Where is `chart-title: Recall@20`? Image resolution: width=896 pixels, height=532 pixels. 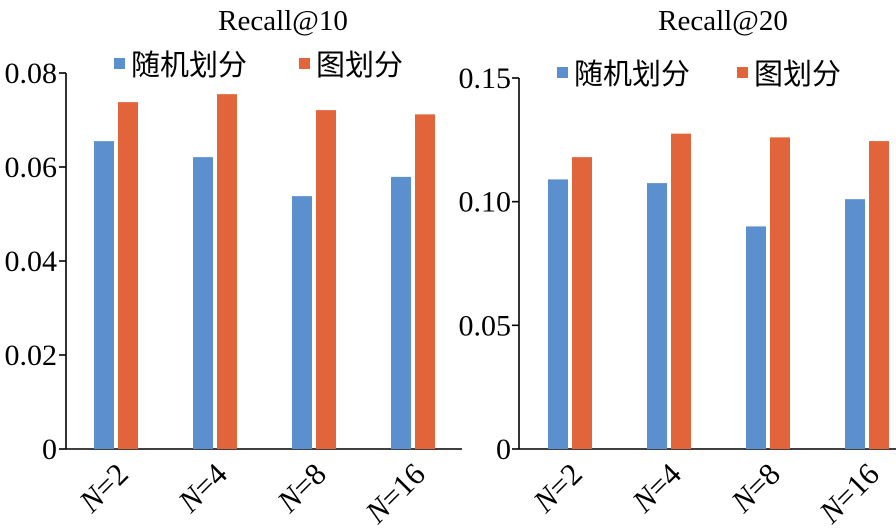 chart-title: Recall@20 is located at coordinates (723, 21).